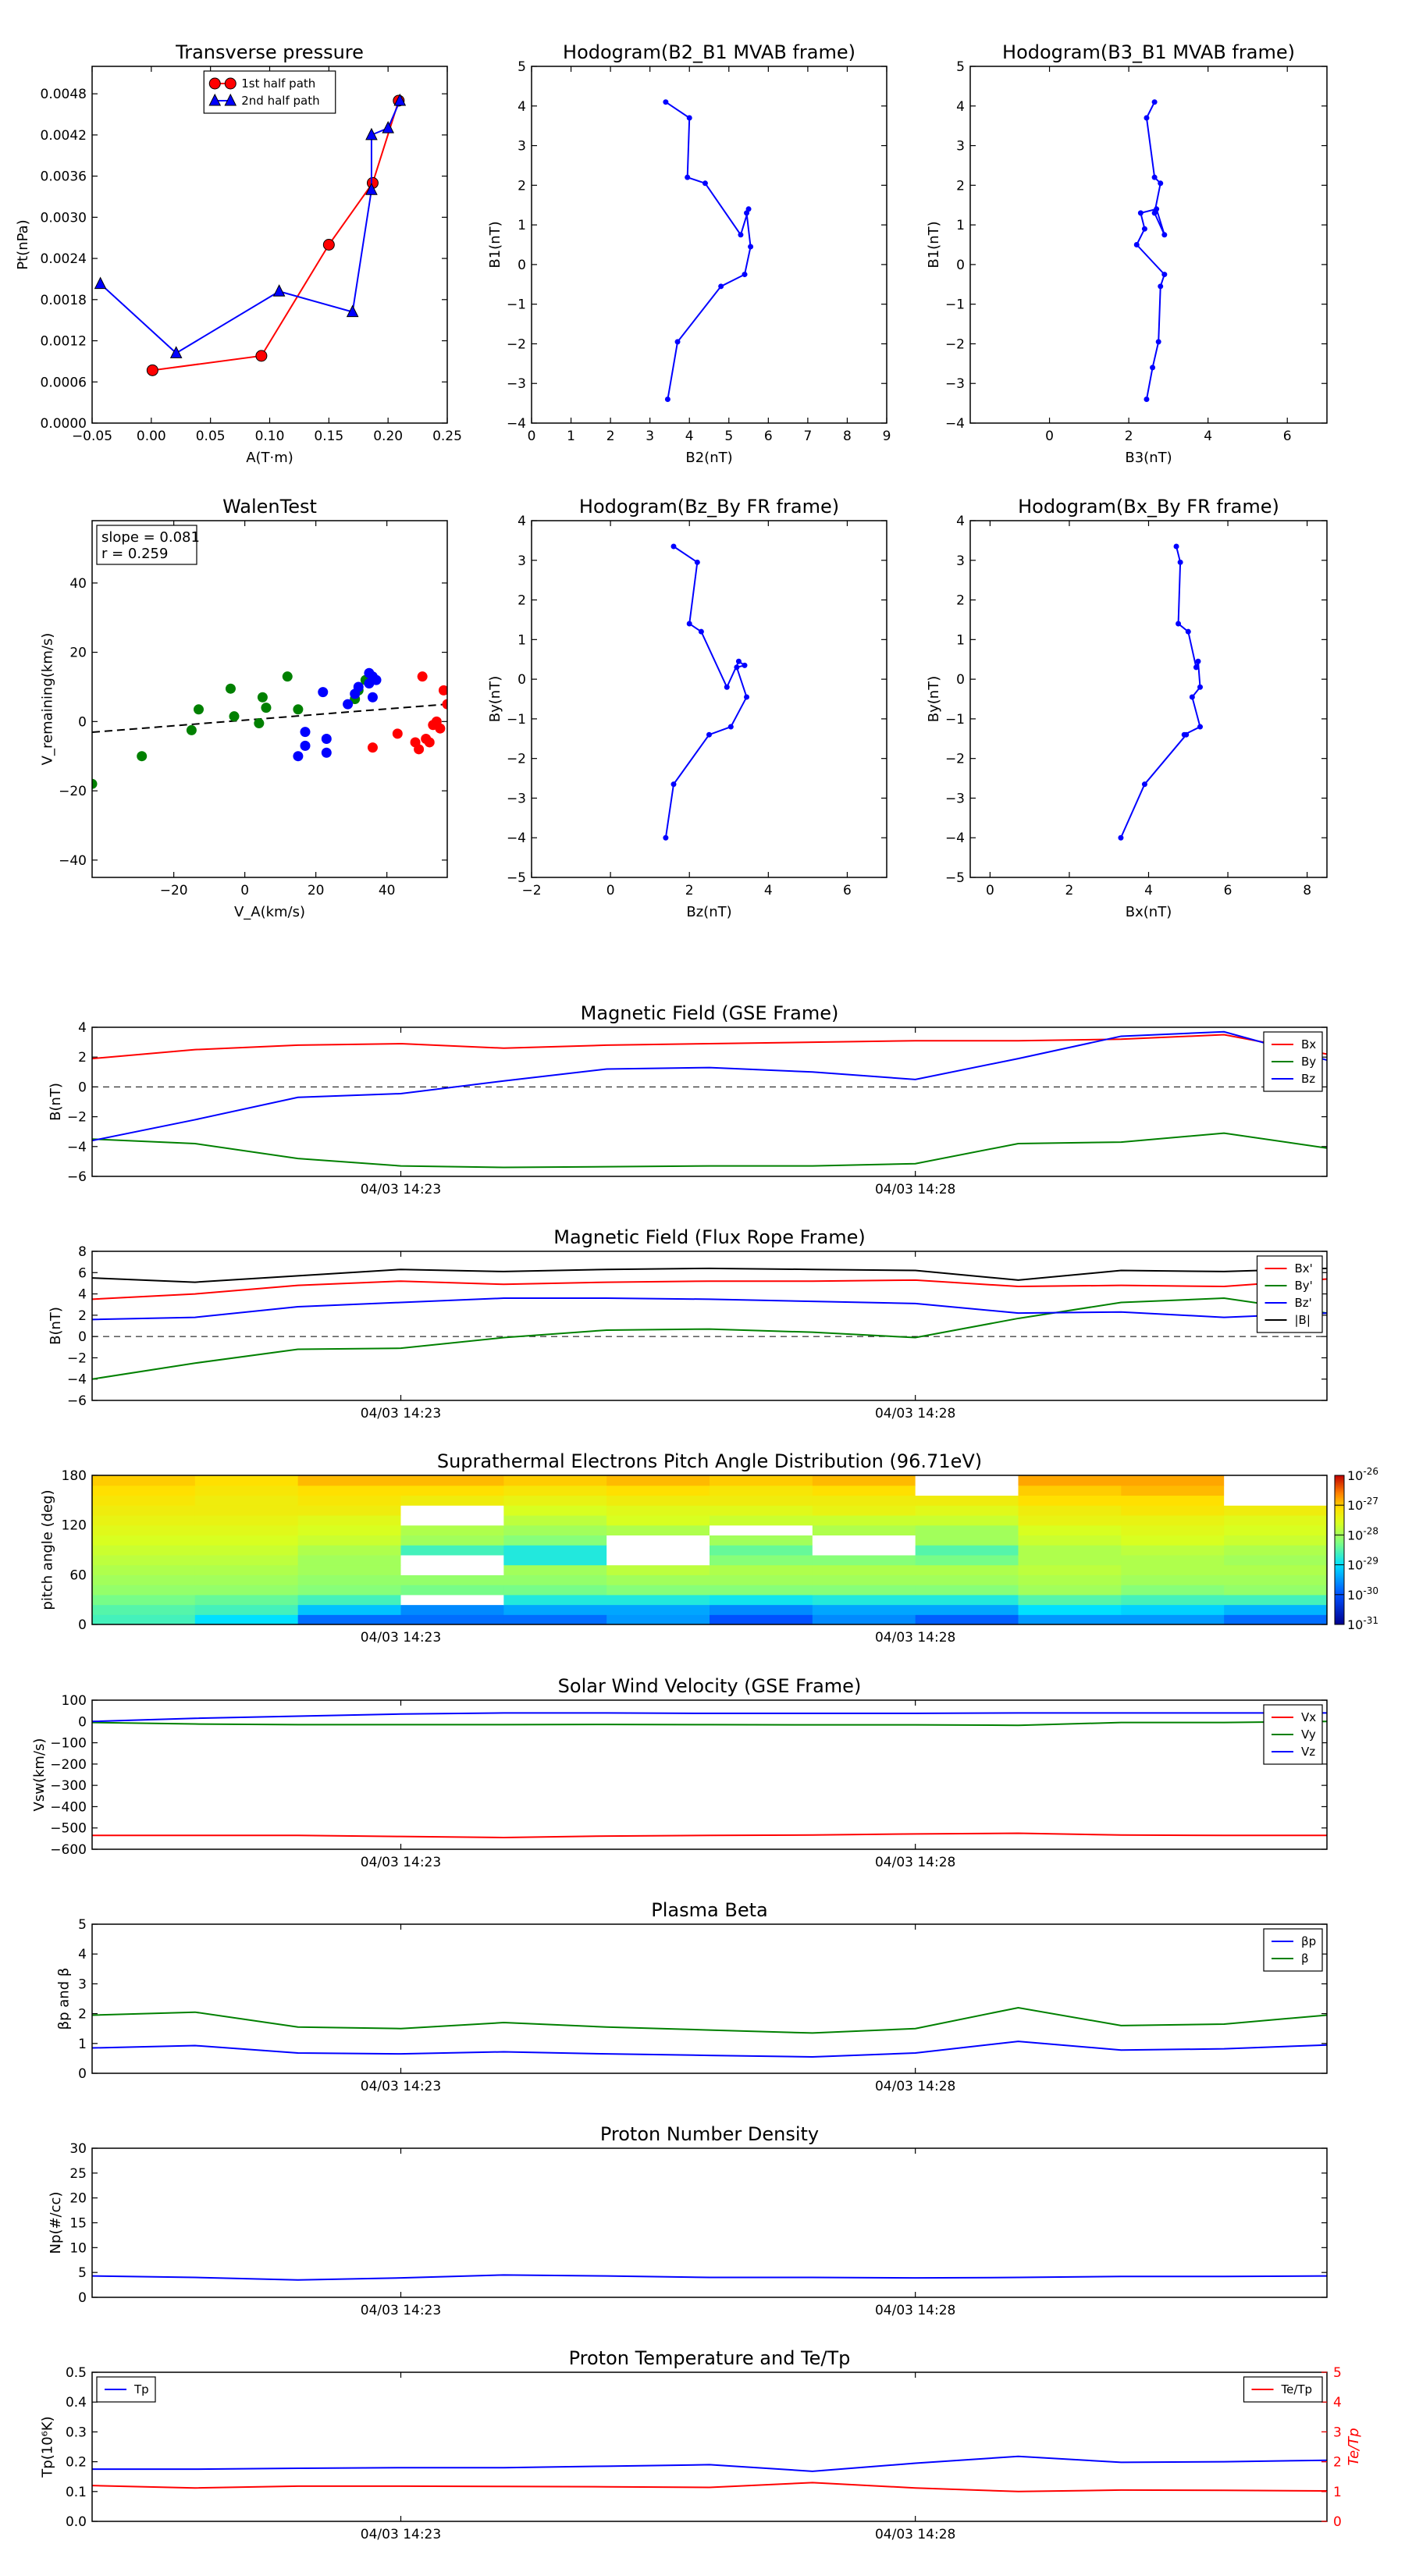 This screenshot has height=2576, width=1405. I want to click on y-axis-label: B1(nT), so click(495, 245).